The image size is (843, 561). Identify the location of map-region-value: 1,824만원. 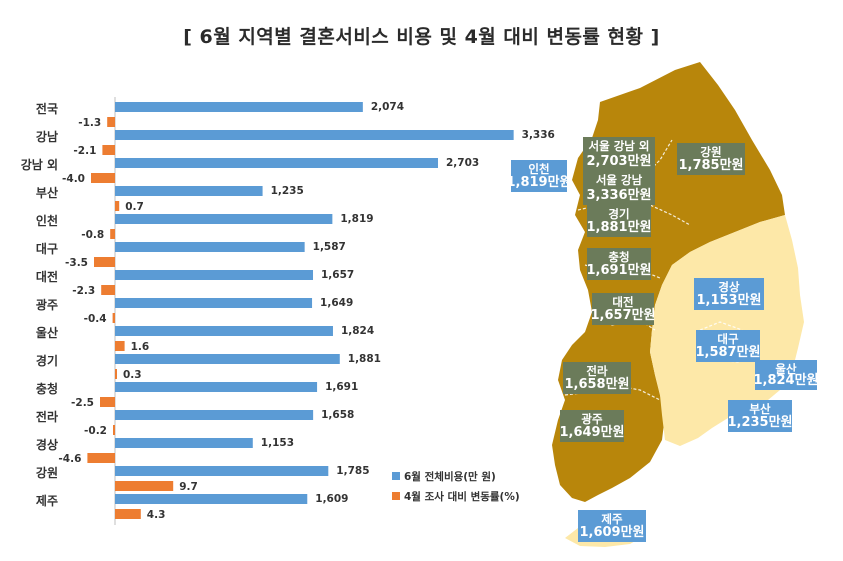
(785, 380).